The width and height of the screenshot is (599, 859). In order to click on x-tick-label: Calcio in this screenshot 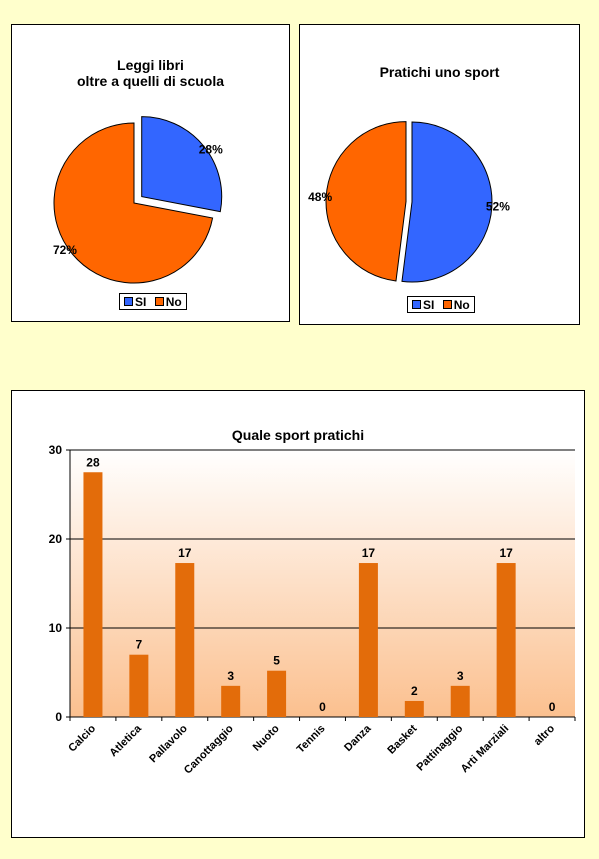, I will do `click(82, 738)`.